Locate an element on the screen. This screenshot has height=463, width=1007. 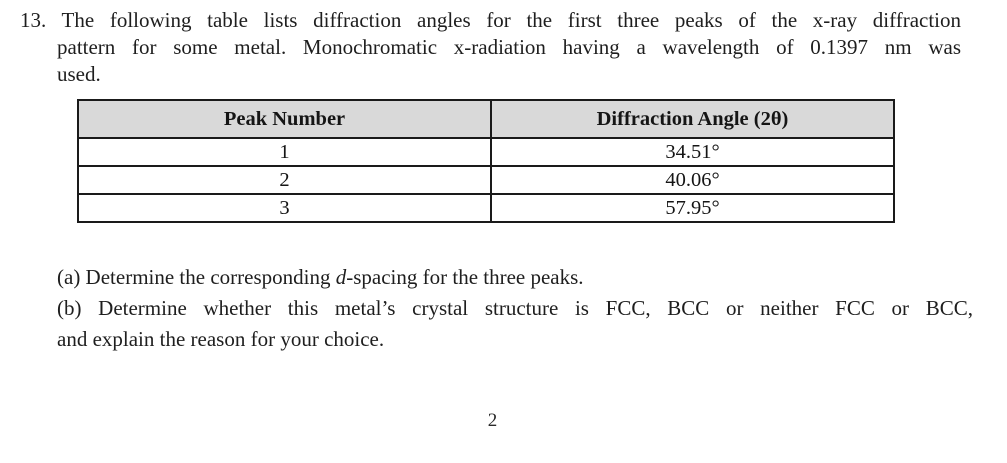
column-header-diffraction-angle: Diffraction Angle (2θ) is located at coordinates (692, 119).